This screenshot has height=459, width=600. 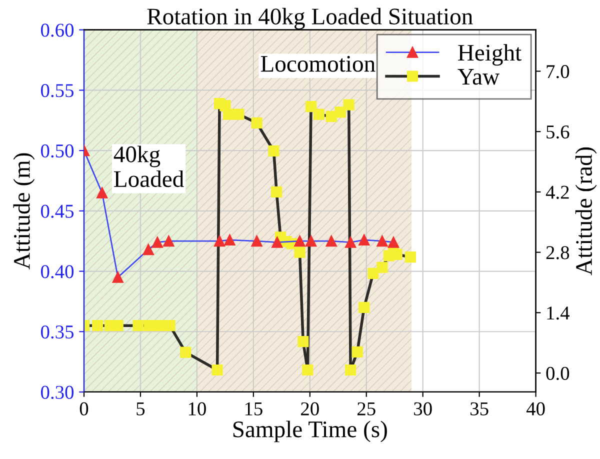 What do you see at coordinates (586, 211) in the screenshot?
I see `y2-axis-title: Attitude (rad)` at bounding box center [586, 211].